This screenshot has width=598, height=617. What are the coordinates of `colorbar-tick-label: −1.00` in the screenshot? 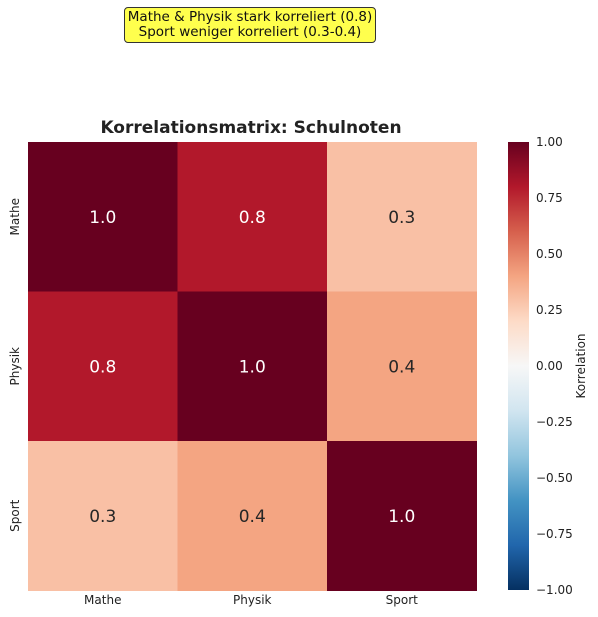 It's located at (554, 590).